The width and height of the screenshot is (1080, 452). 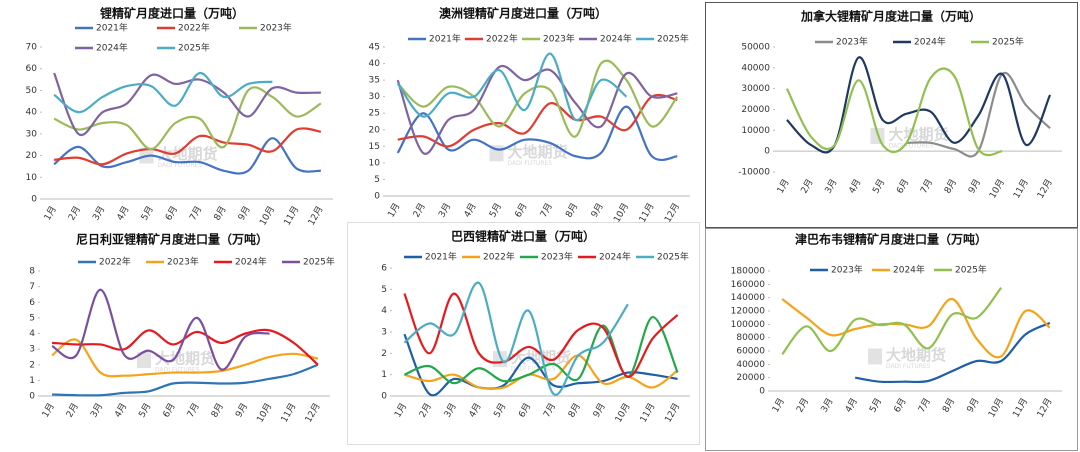 I want to click on y-tick-label: 4, so click(x=384, y=311).